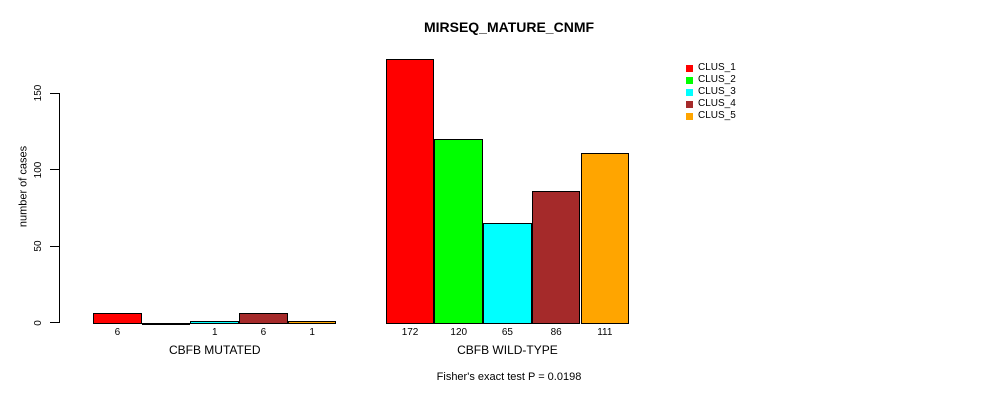 This screenshot has height=400, width=990. Describe the element at coordinates (459, 231) in the screenshot. I see `bar-clus_2-wild-type` at that location.